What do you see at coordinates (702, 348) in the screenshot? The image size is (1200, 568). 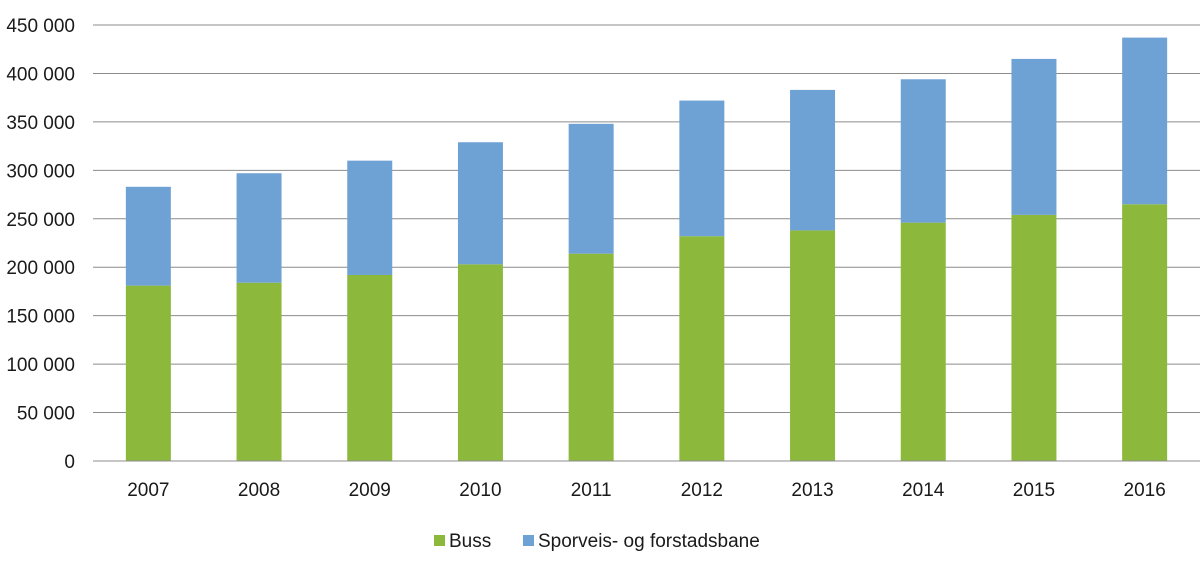 I see `bar-buss-2012` at bounding box center [702, 348].